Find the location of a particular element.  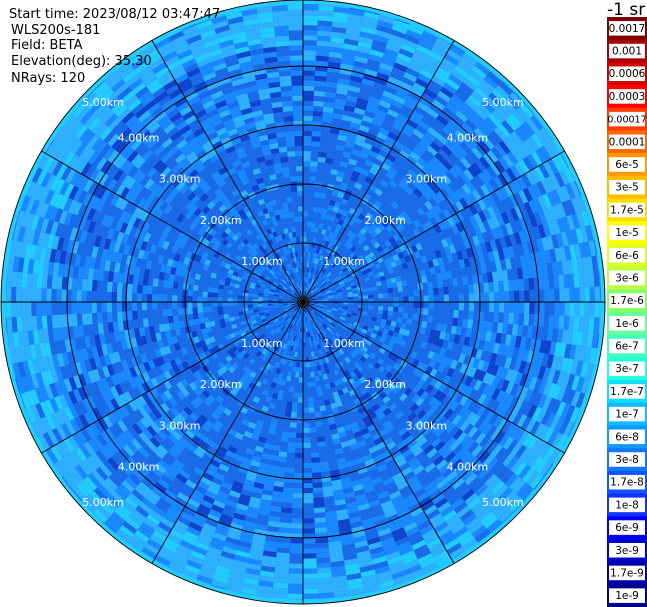

center-tick is located at coordinates (300, 297).